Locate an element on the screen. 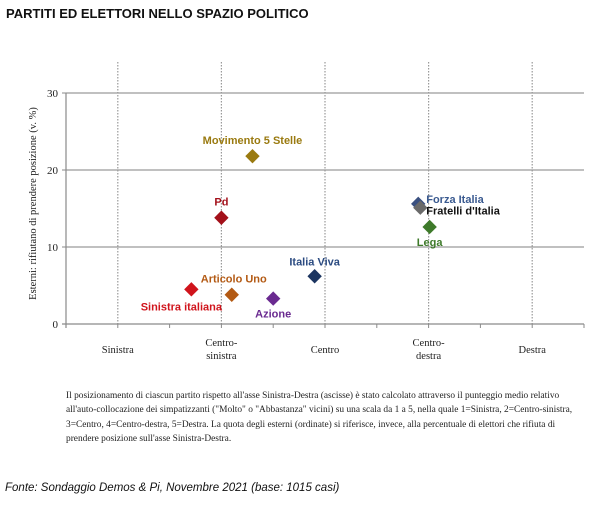  data-point-movimento-5-stelle is located at coordinates (252, 156).